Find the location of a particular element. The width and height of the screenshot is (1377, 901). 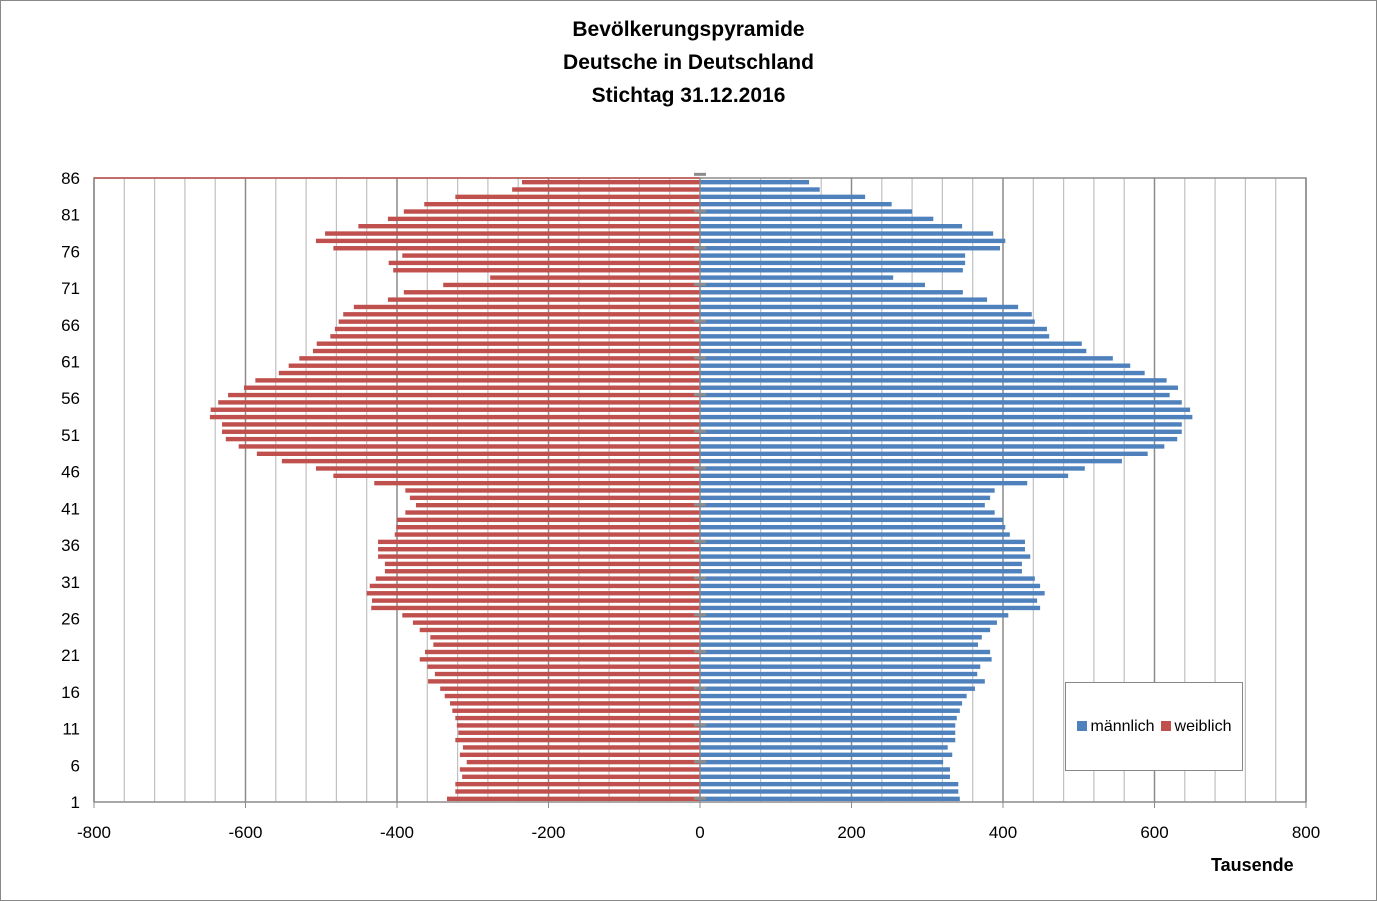

legend-swatch-male is located at coordinates (1081, 725).